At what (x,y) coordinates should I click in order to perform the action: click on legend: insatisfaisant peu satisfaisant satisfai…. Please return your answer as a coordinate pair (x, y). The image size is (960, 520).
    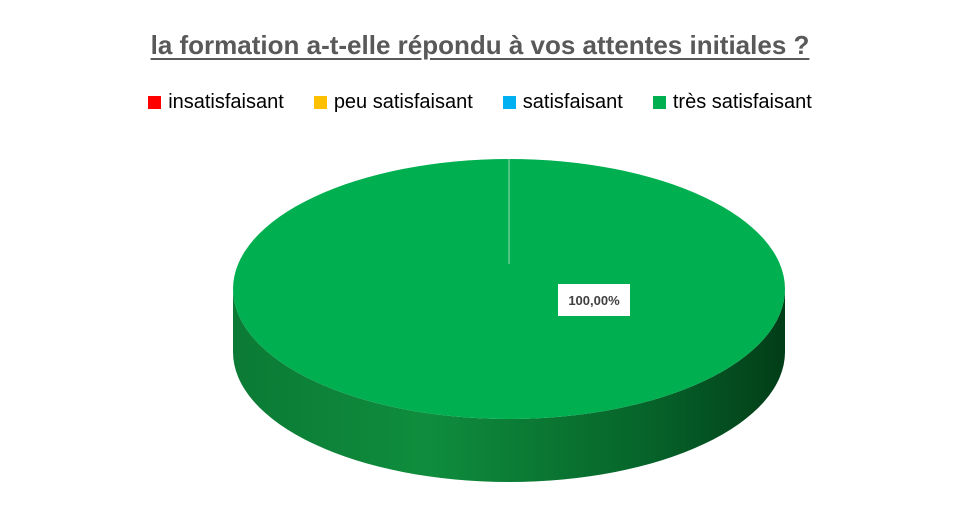
    Looking at the image, I should click on (480, 102).